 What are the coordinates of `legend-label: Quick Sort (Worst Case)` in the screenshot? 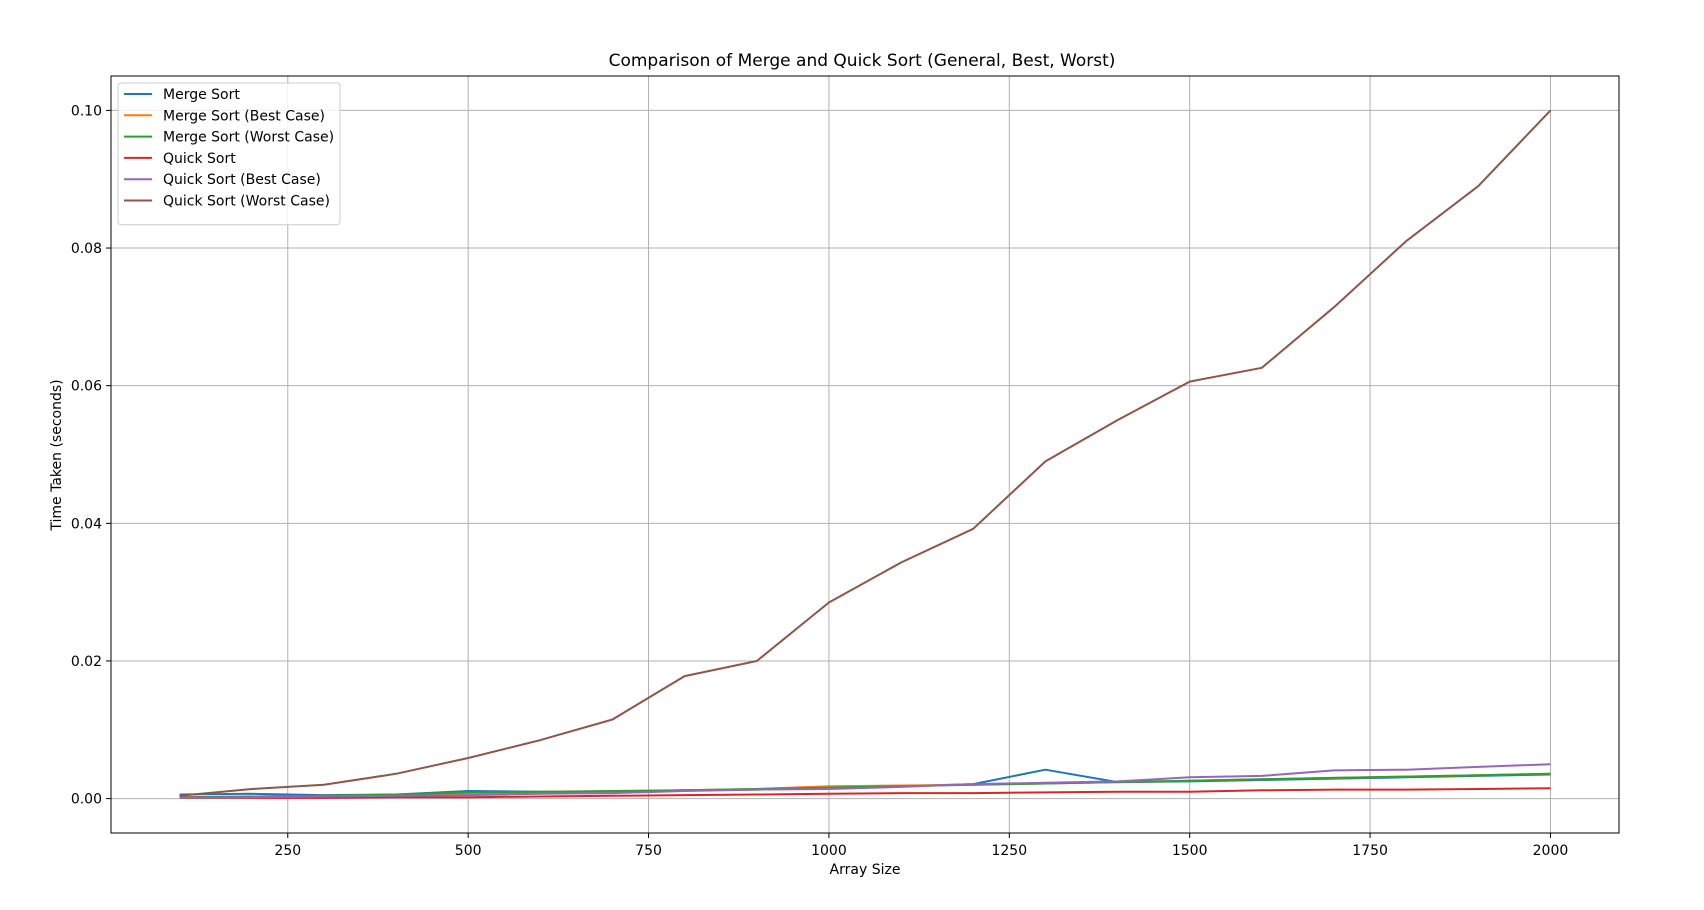 It's located at (246, 202).